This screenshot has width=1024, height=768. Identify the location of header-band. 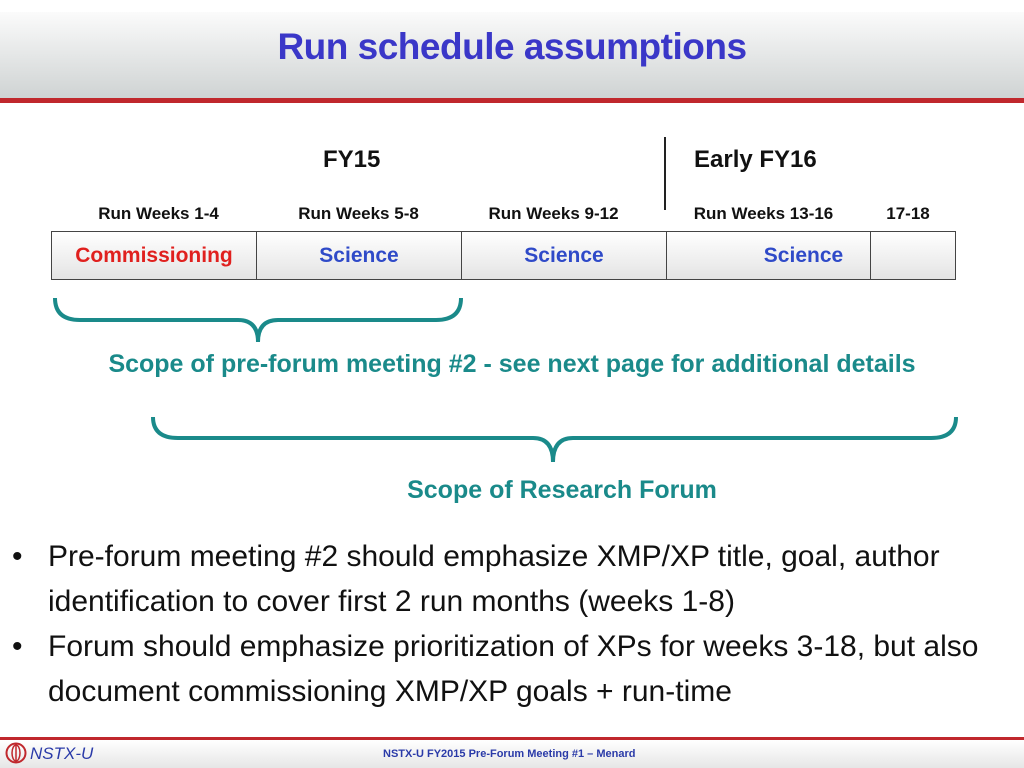
(512, 55).